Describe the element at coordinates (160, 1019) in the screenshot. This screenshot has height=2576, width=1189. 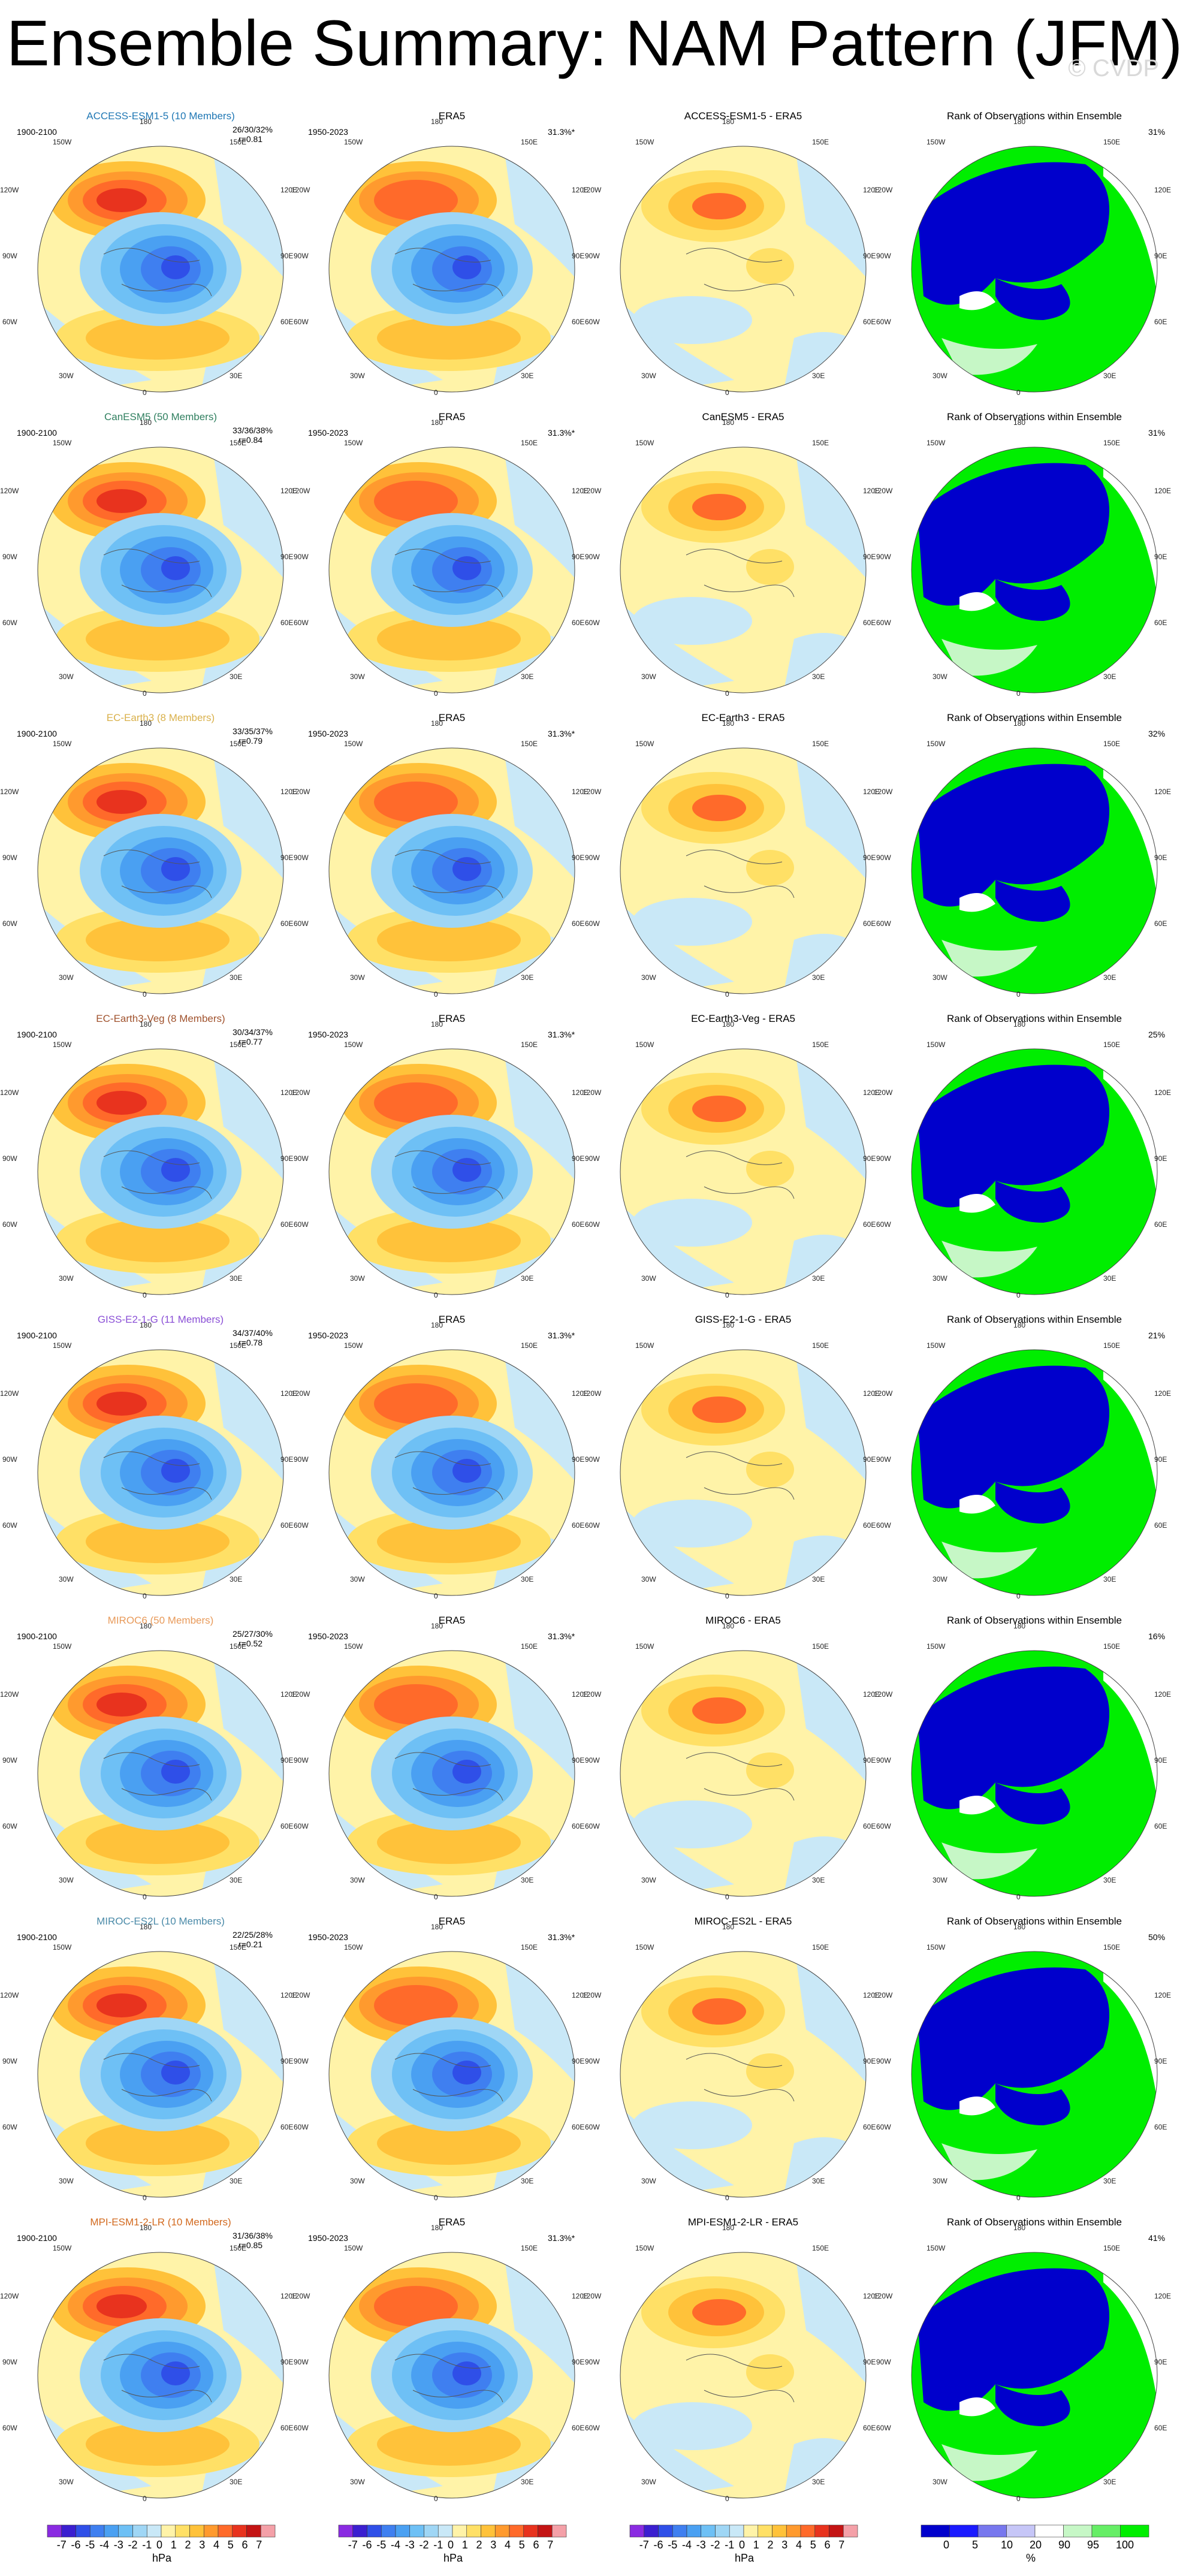
I see `model-title: EC-Earth3-Veg (8 Members)` at that location.